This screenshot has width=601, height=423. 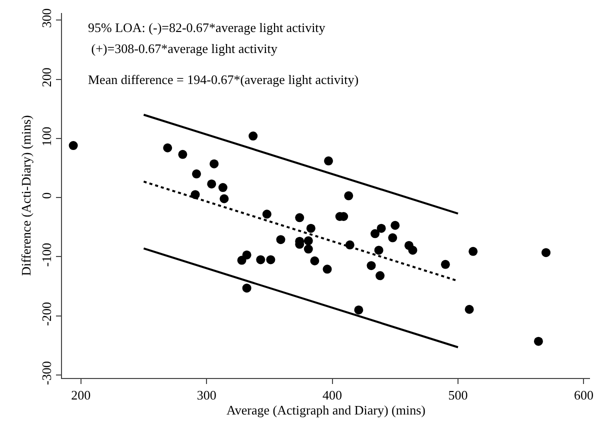 I want to click on y-tick-label: -300, so click(x=46, y=373).